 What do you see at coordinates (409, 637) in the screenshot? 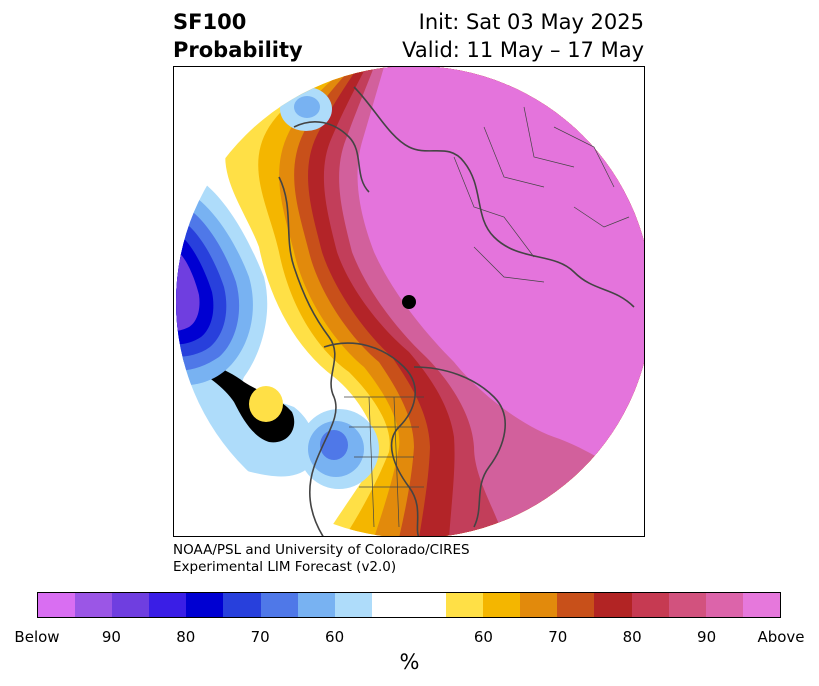
I see `colorbar-ticks: Below 90 80 70 60 60 70 80 90 Above` at bounding box center [409, 637].